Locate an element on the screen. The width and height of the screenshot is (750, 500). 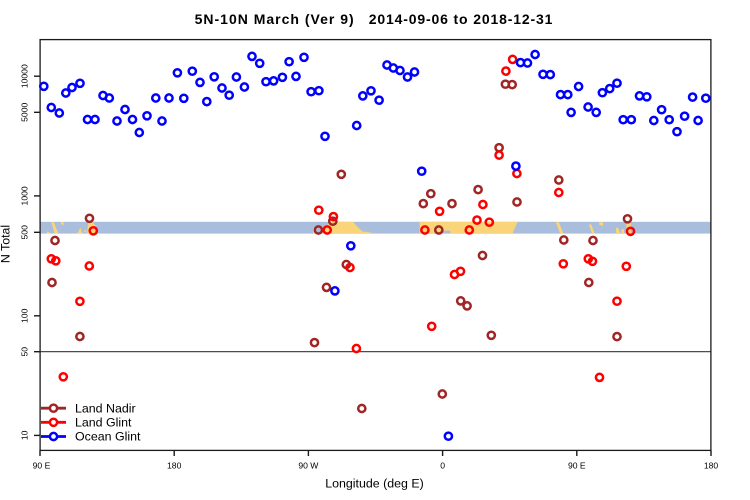
svg-text: Land Nadir is located at coordinates (105, 408).